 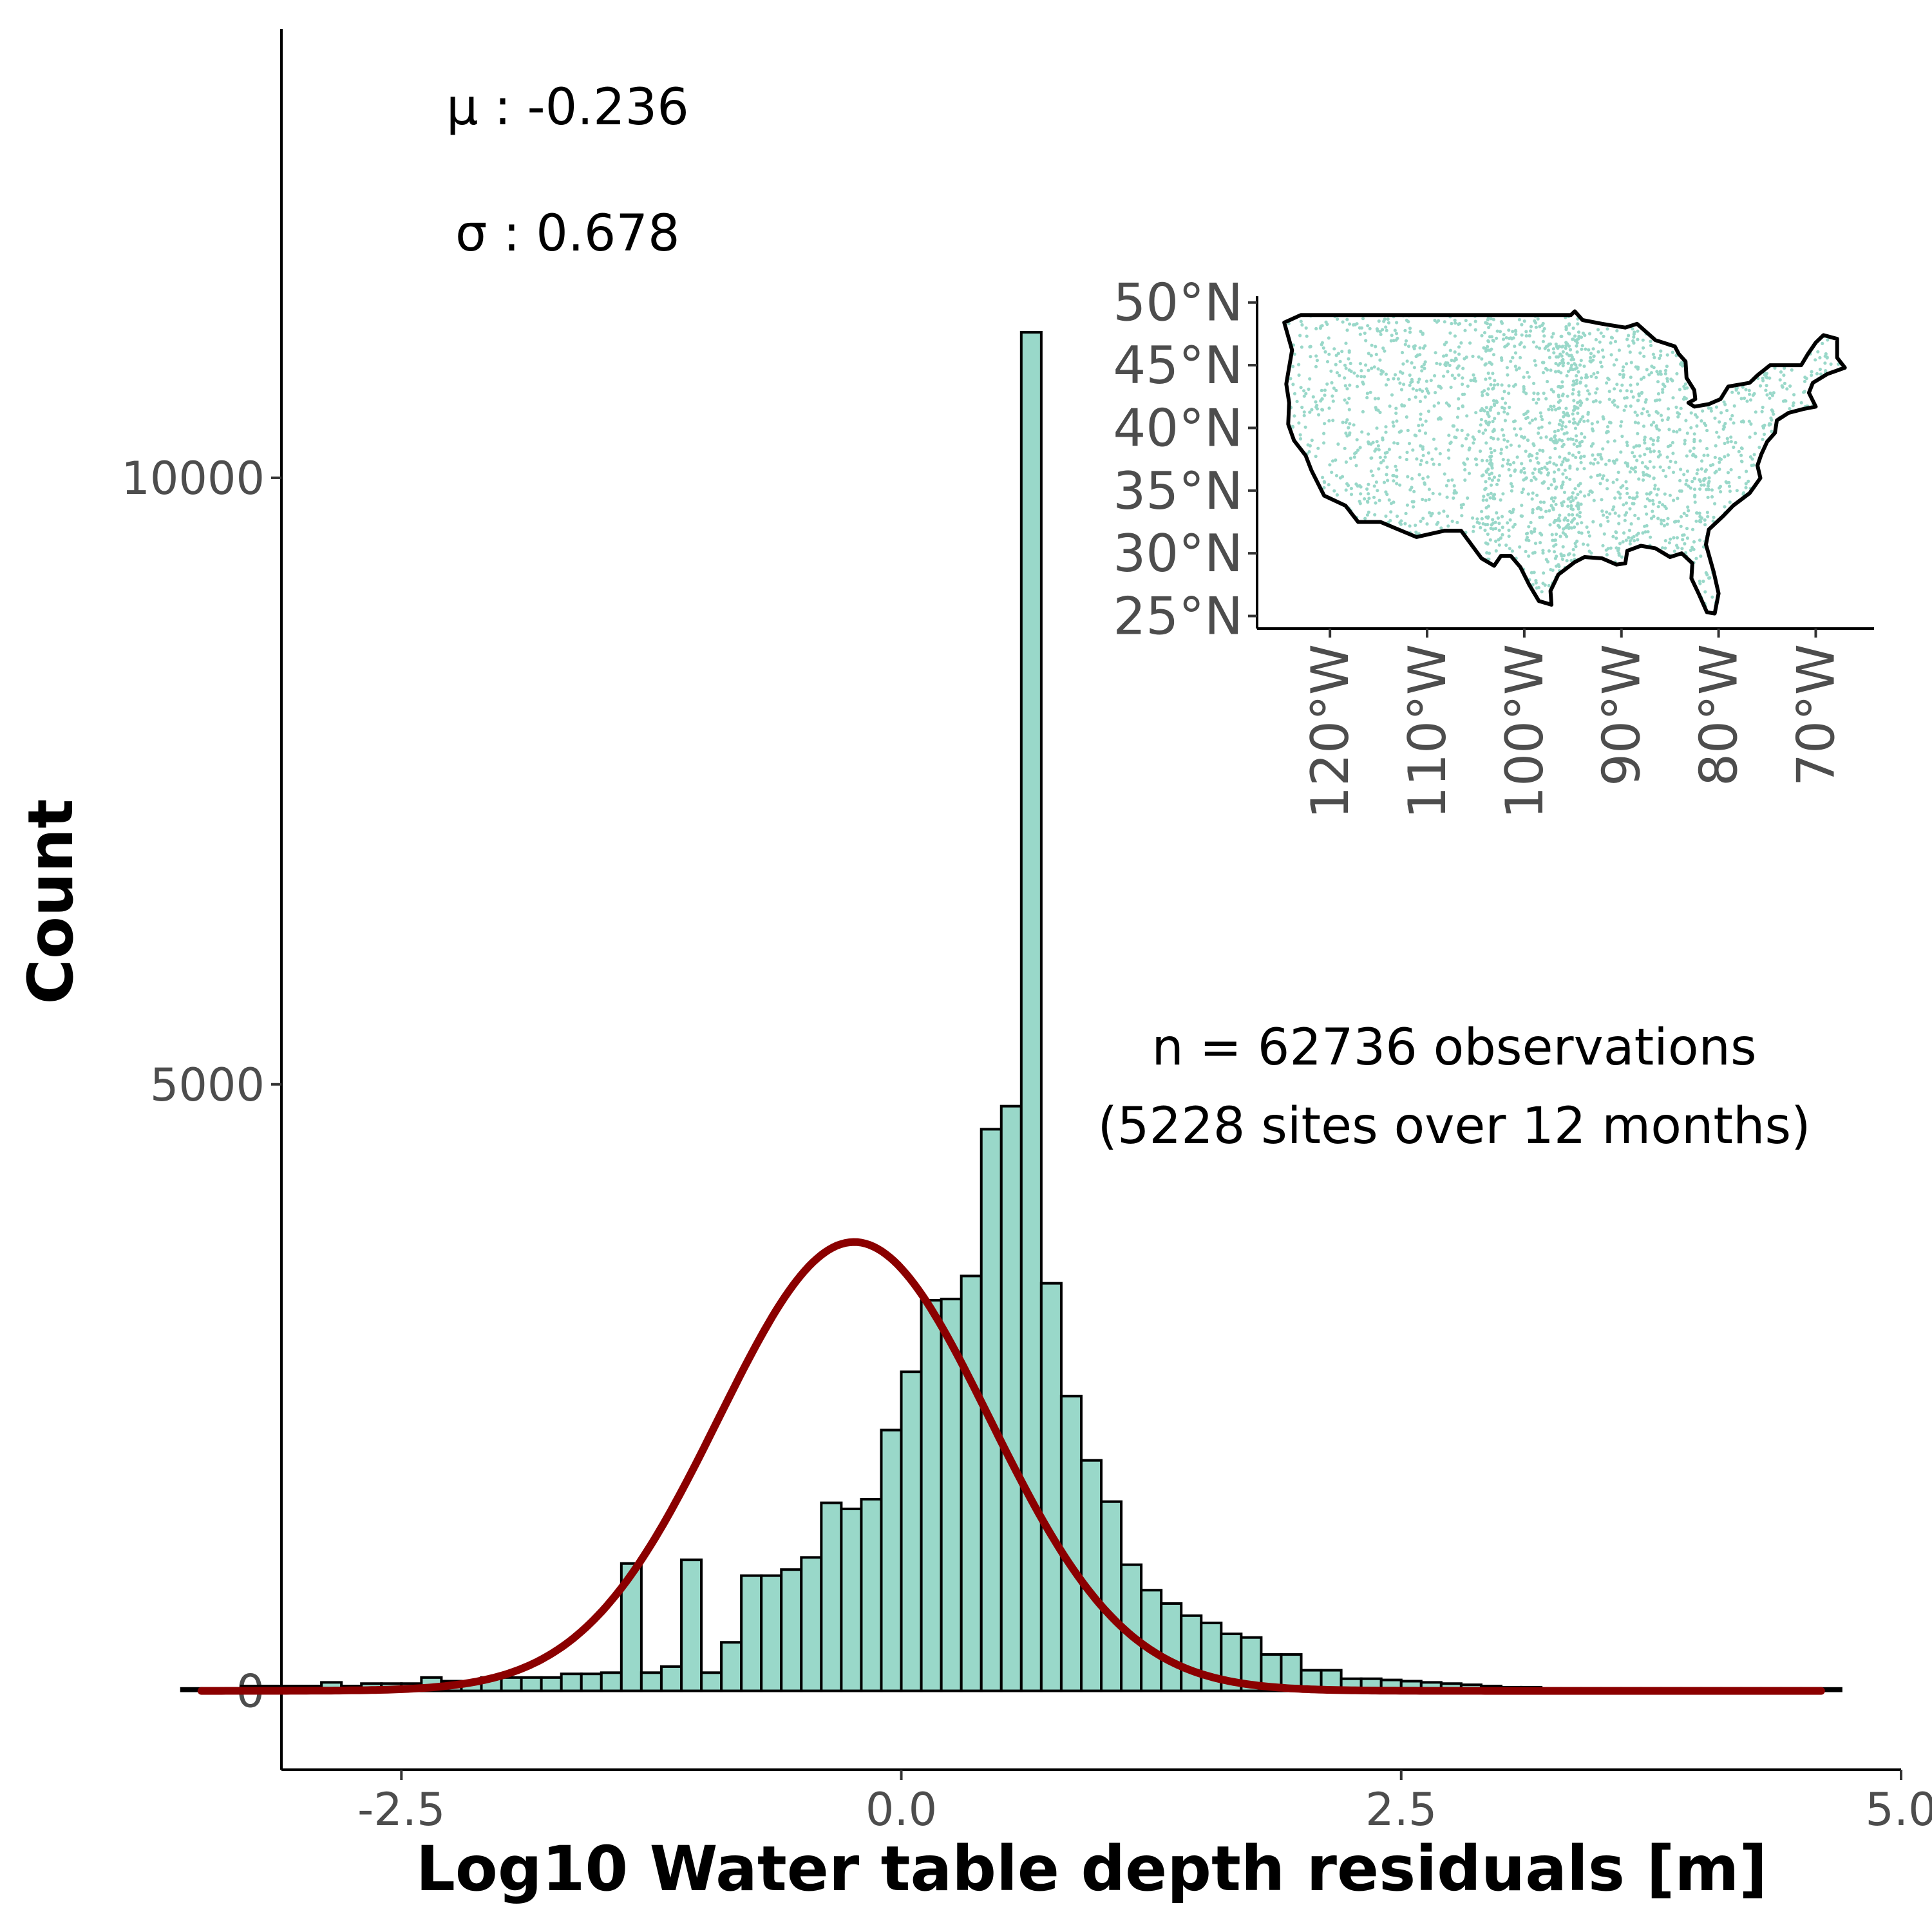 What do you see at coordinates (531, 1684) in the screenshot?
I see `histogram-bar` at bounding box center [531, 1684].